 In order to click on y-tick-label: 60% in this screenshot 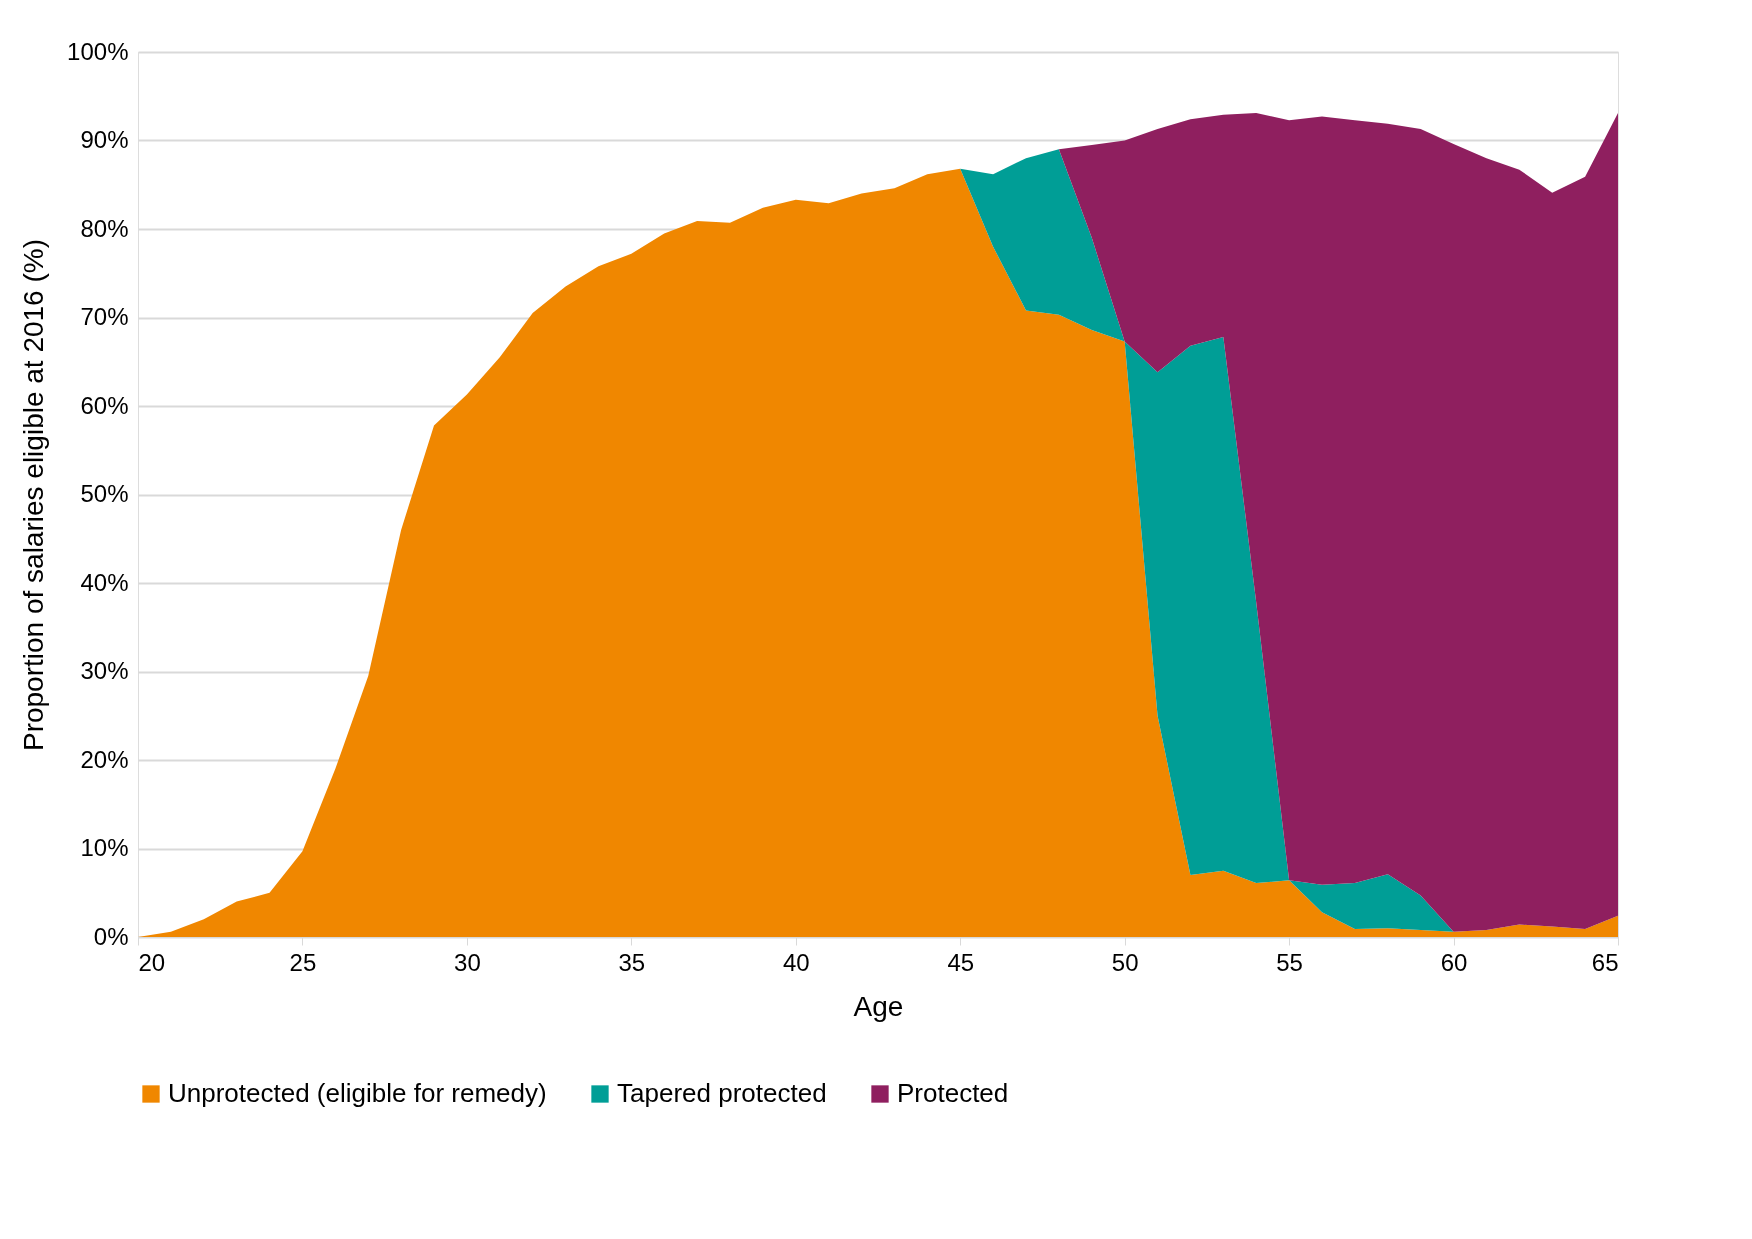, I will do `click(104, 405)`.